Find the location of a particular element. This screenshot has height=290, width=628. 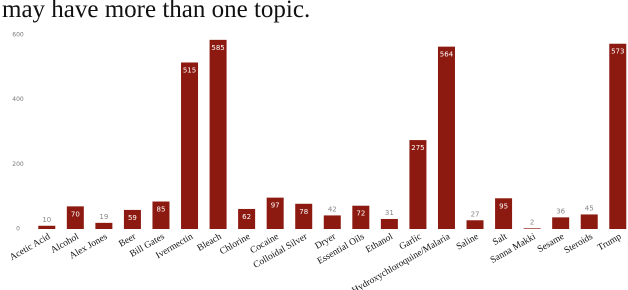

y-tick-label: 400 is located at coordinates (18, 99).